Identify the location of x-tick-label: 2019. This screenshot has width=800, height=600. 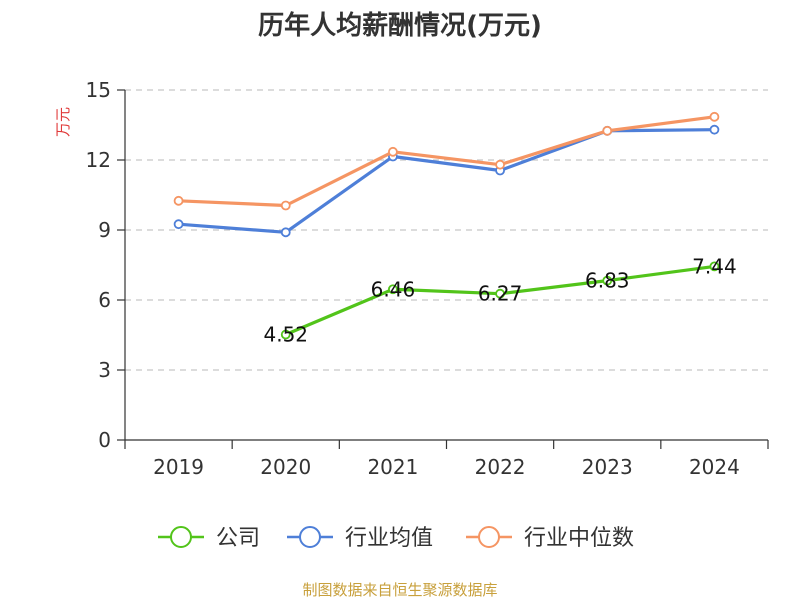
(178, 467).